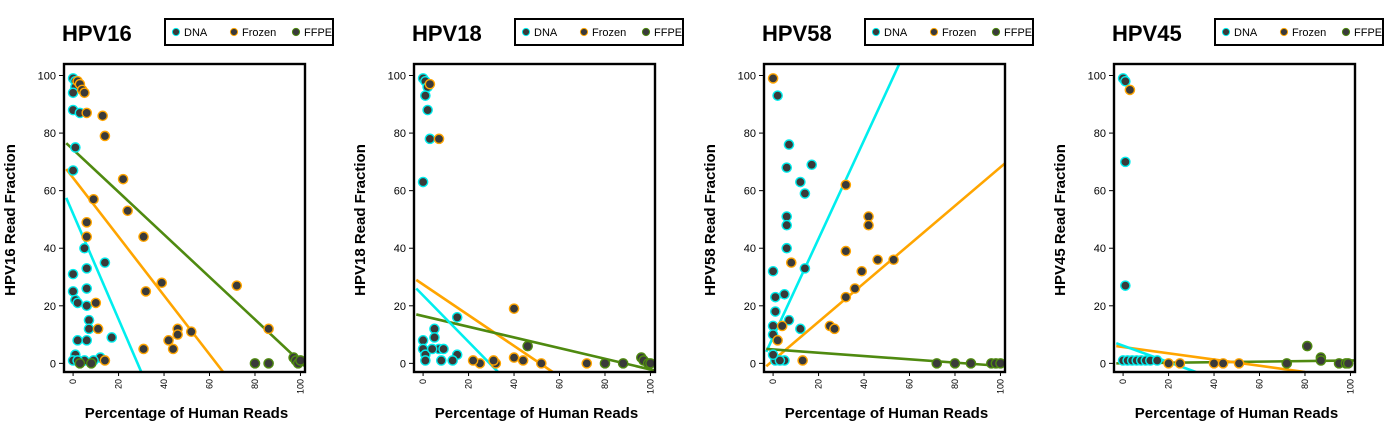  Describe the element at coordinates (447, 33) in the screenshot. I see `chart-title: HPV18` at that location.